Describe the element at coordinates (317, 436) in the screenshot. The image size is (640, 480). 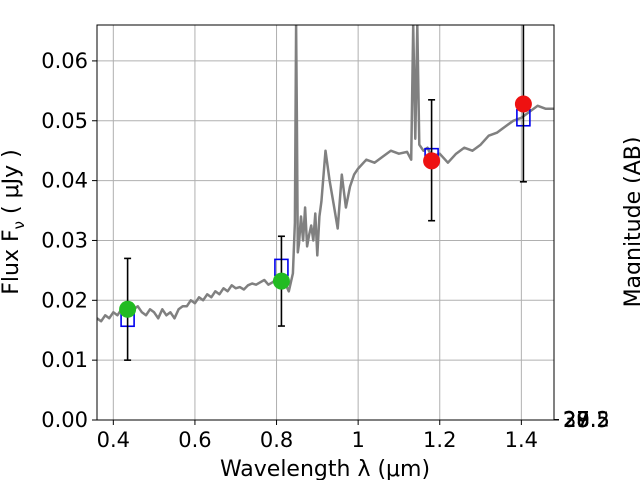
I see `x-axis-ticks: 0.4 0.6 0.8 1 1.2 1.4` at that location.